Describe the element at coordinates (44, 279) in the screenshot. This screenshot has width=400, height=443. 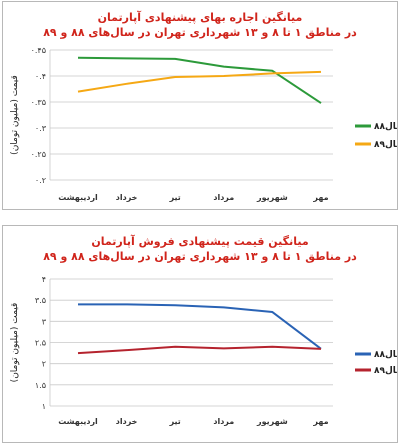
I see `y-tick-label: ۴` at that location.